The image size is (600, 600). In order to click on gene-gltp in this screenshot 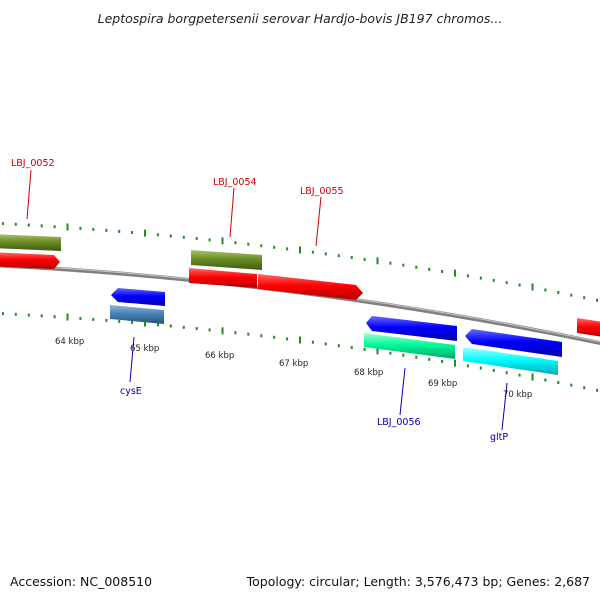, I will do `click(510, 361)`.